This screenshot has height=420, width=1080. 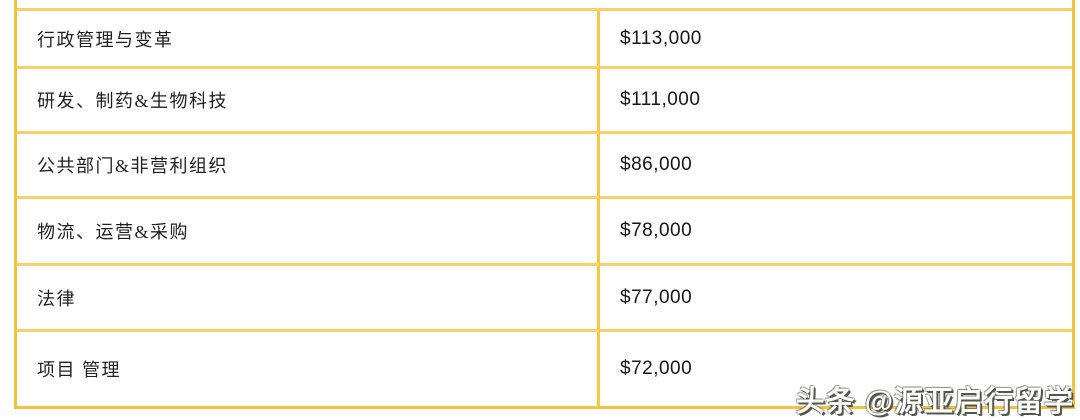 I want to click on row-label: 物流、运营&采购, so click(x=113, y=232).